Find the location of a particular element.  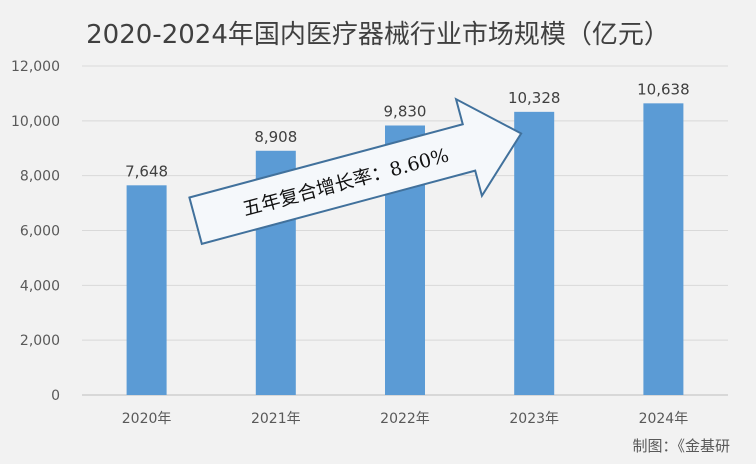

bar-value-label: 8,908 is located at coordinates (275, 137).